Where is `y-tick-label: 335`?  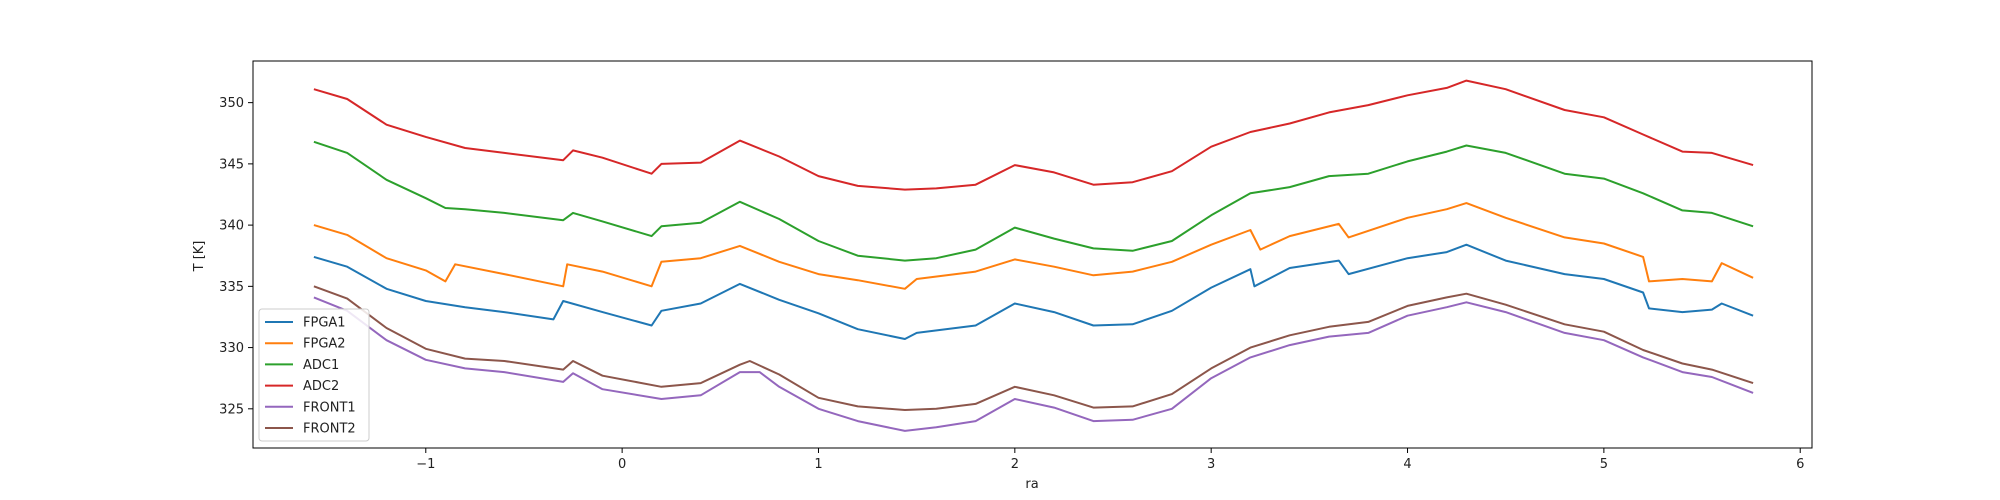 y-tick-label: 335 is located at coordinates (231, 287).